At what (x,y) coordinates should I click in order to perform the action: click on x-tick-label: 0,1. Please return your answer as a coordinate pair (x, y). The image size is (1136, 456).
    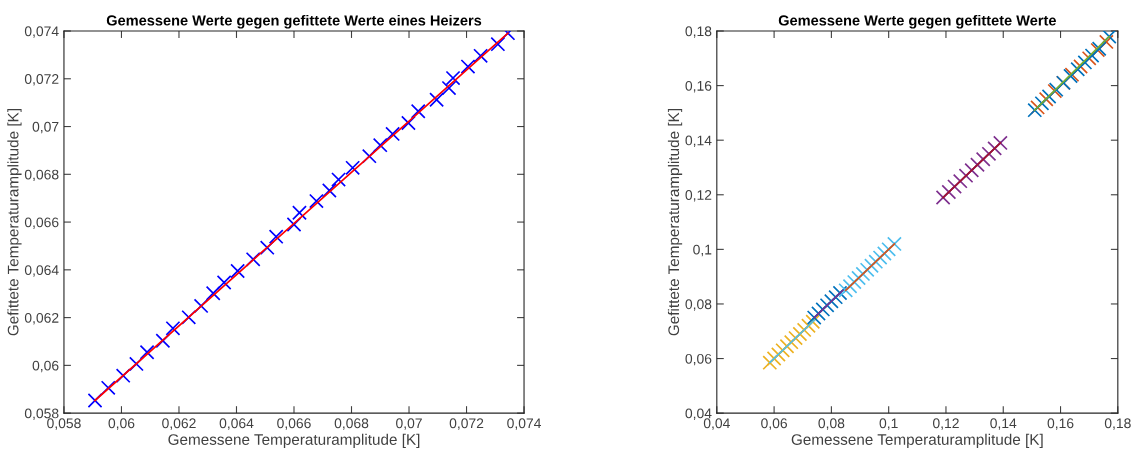
    Looking at the image, I should click on (888, 424).